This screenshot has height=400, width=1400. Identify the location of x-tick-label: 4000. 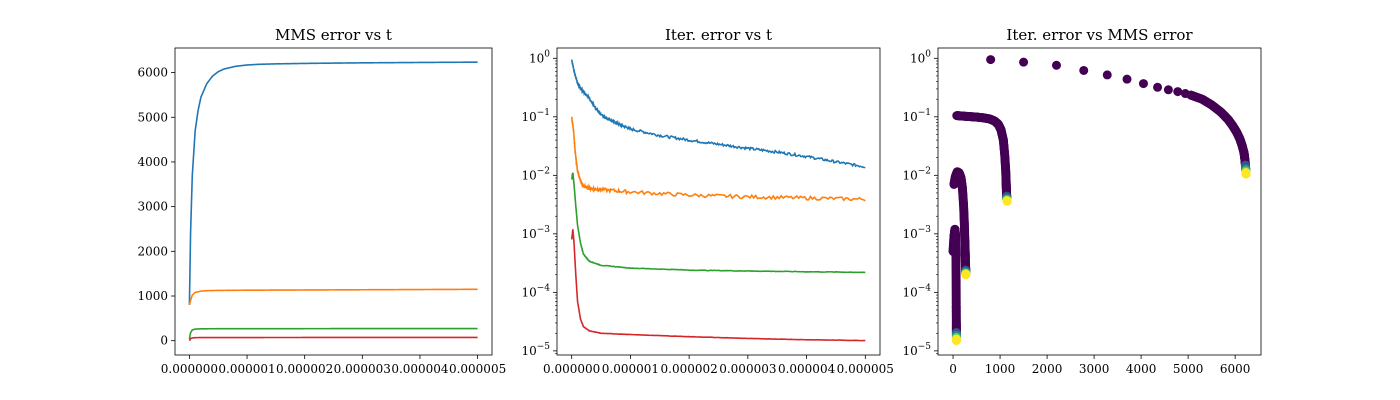
(1141, 369).